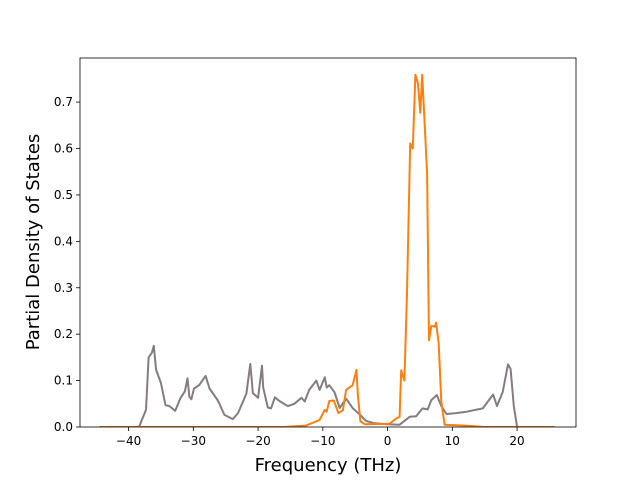  What do you see at coordinates (452, 441) in the screenshot?
I see `x-tick-label: 10` at bounding box center [452, 441].